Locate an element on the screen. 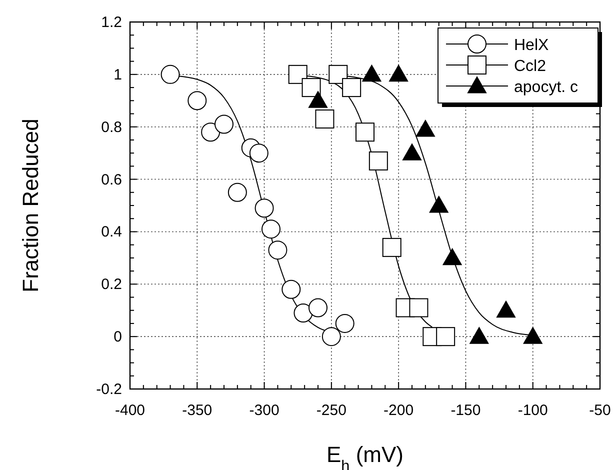  y-tick-label: 0.2 is located at coordinates (111, 285).